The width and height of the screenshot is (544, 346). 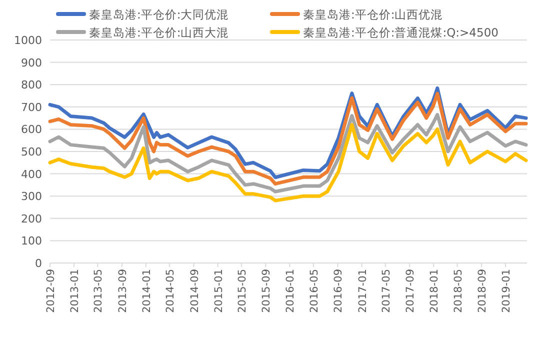 I want to click on x-tick-label: 2016-05, so click(x=314, y=291).